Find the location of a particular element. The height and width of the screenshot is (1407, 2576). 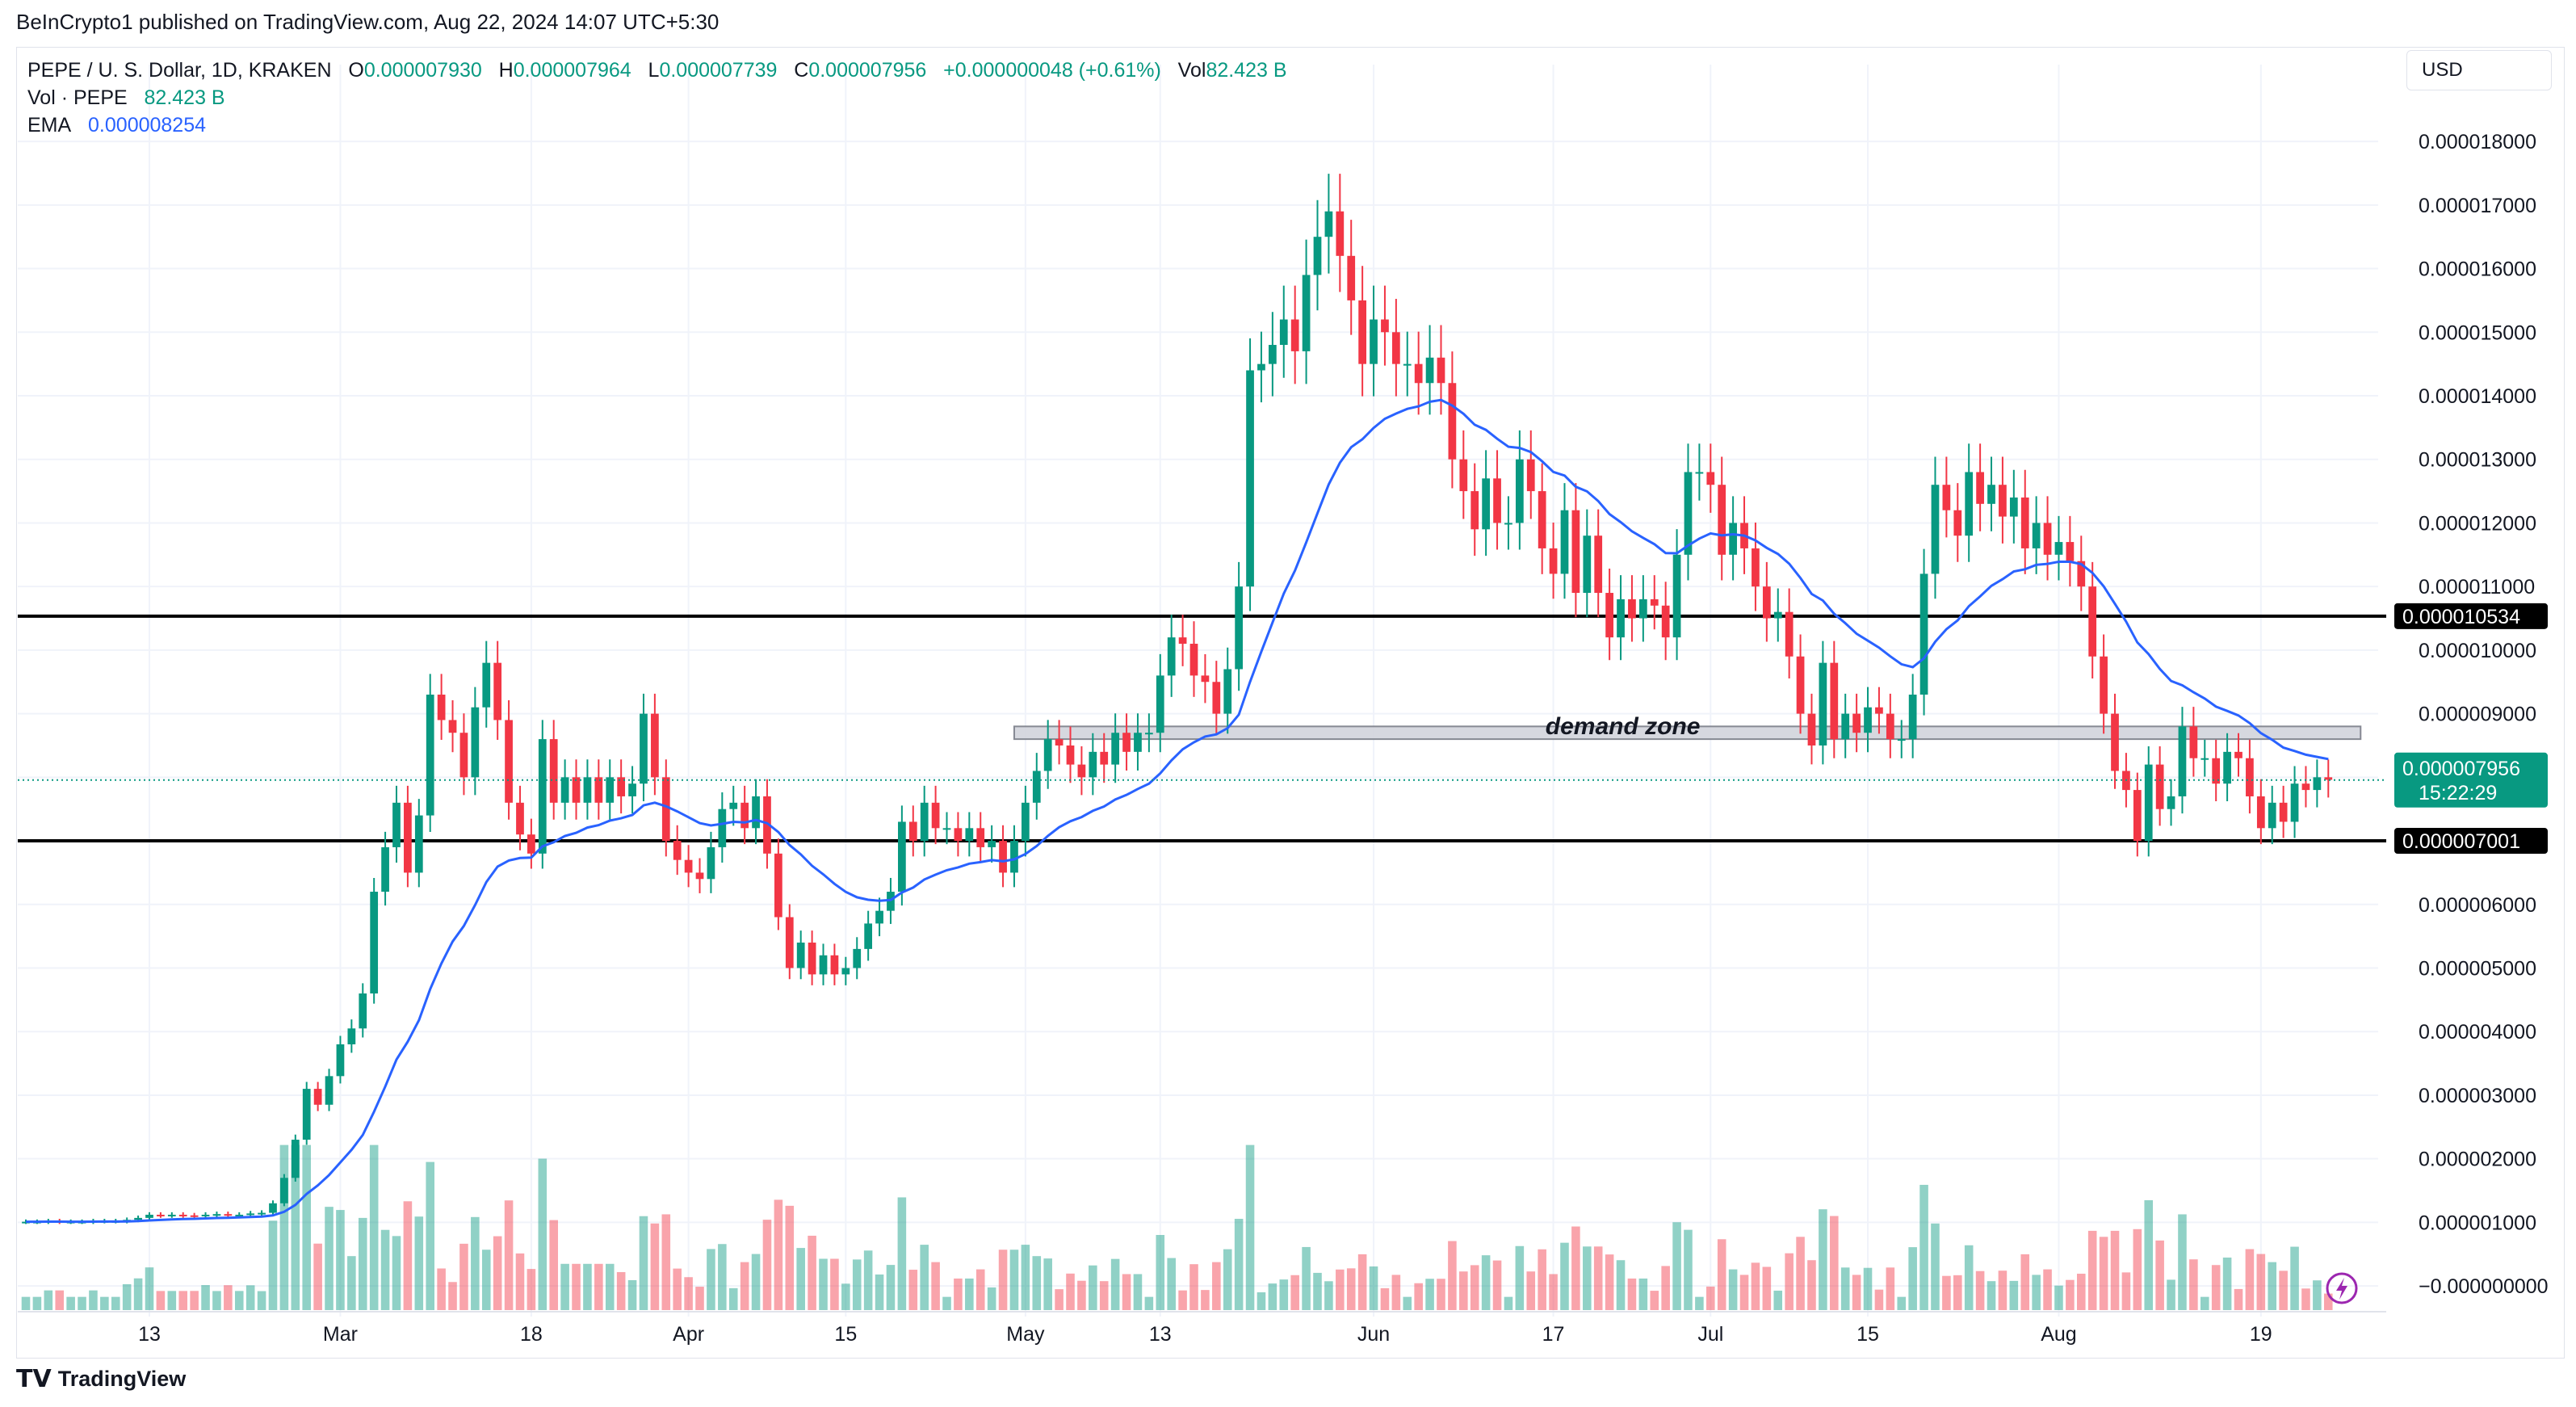

level-price-tag is located at coordinates (2471, 616).